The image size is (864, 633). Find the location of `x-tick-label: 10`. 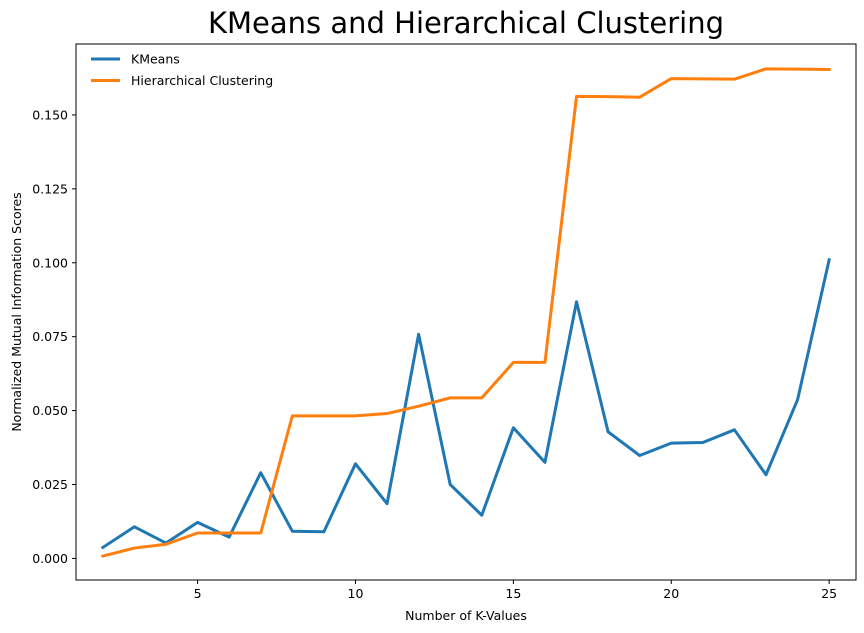

x-tick-label: 10 is located at coordinates (356, 593).